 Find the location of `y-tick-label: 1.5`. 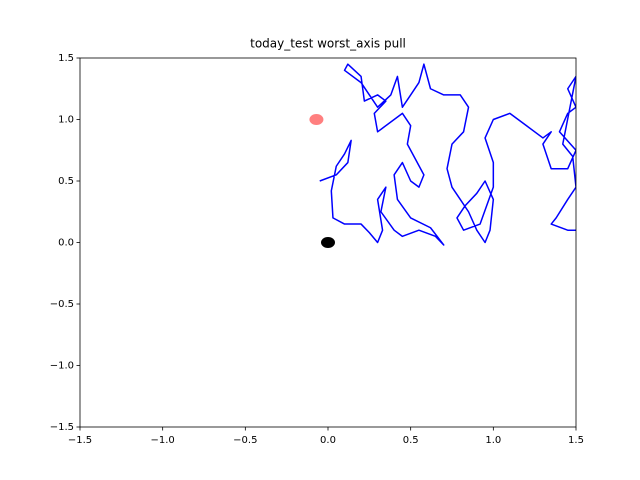

y-tick-label: 1.5 is located at coordinates (66, 58).